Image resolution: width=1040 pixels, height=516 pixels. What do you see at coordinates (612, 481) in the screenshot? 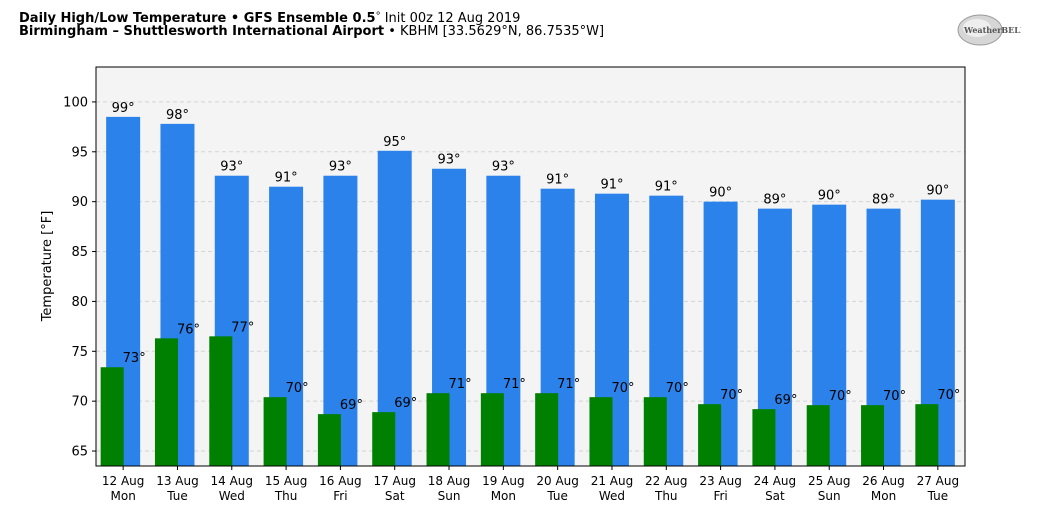
I see `x-tick-date: 21 Aug` at bounding box center [612, 481].